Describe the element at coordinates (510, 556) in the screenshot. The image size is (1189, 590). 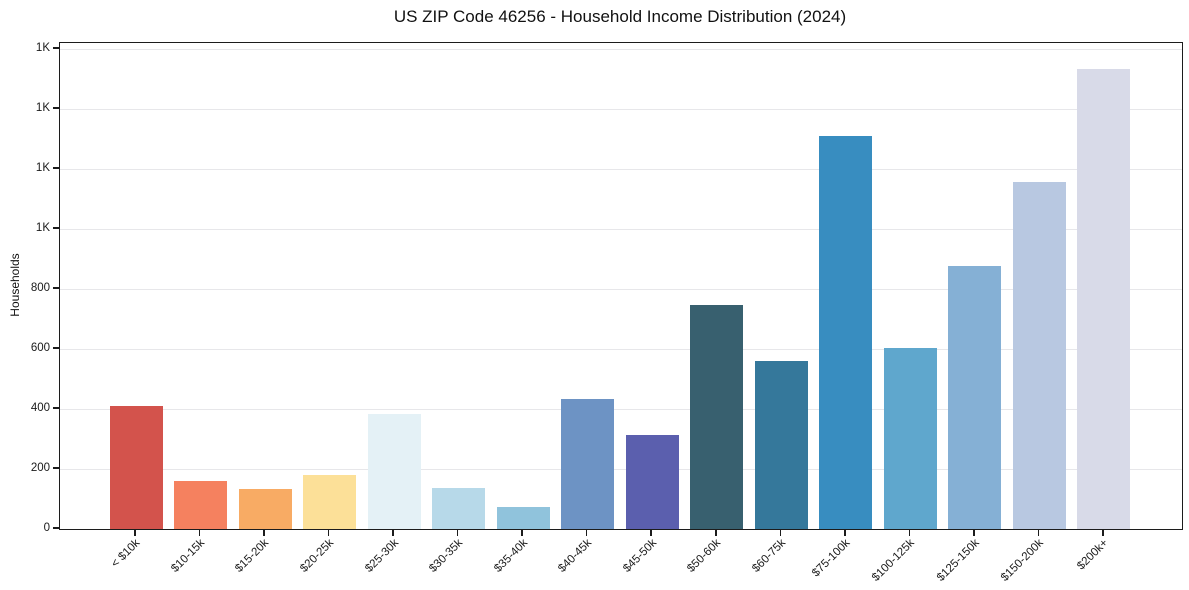
I see `x-tick-label: $35-40k` at that location.